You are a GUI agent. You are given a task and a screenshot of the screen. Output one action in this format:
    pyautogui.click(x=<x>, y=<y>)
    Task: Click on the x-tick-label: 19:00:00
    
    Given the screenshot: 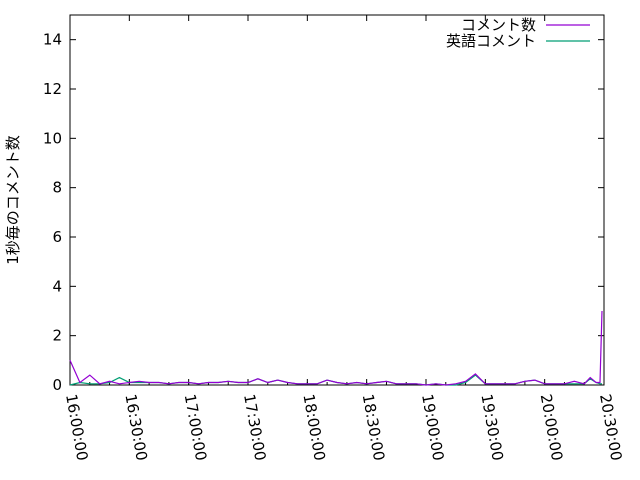 What is the action you would take?
    pyautogui.click(x=432, y=427)
    